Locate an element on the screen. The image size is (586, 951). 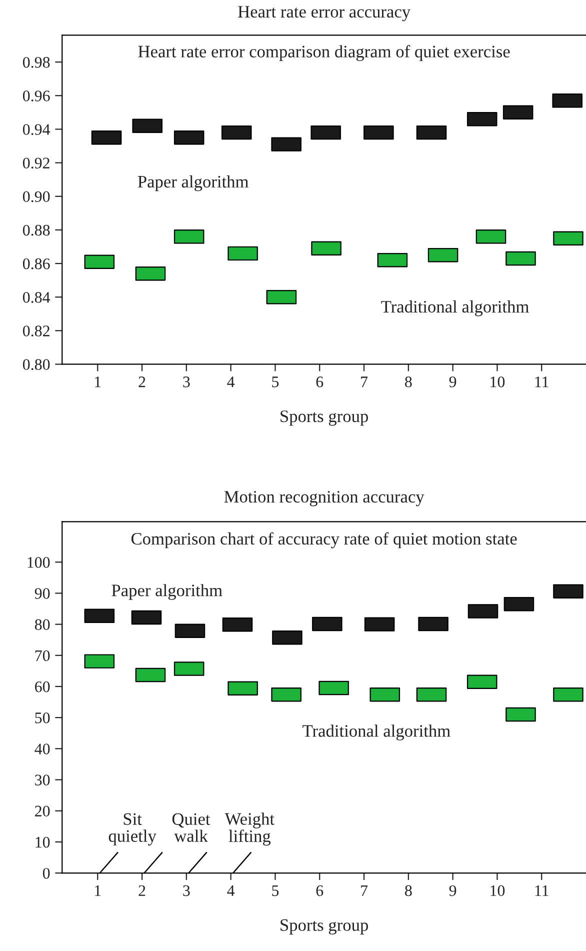
y-tick-label: 0.90 is located at coordinates (36, 196).